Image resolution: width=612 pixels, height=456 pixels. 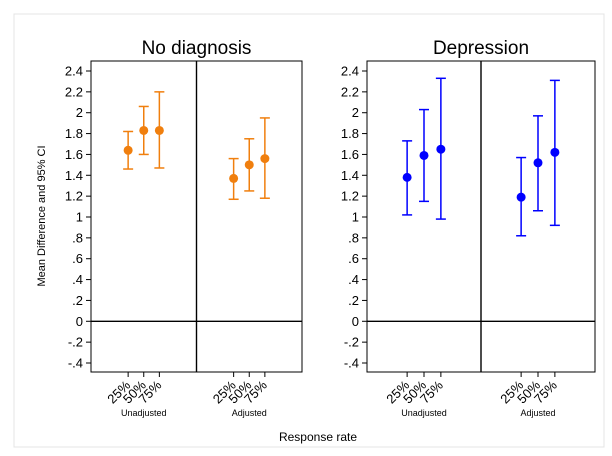 I want to click on panel-title: Depression, so click(x=481, y=48).